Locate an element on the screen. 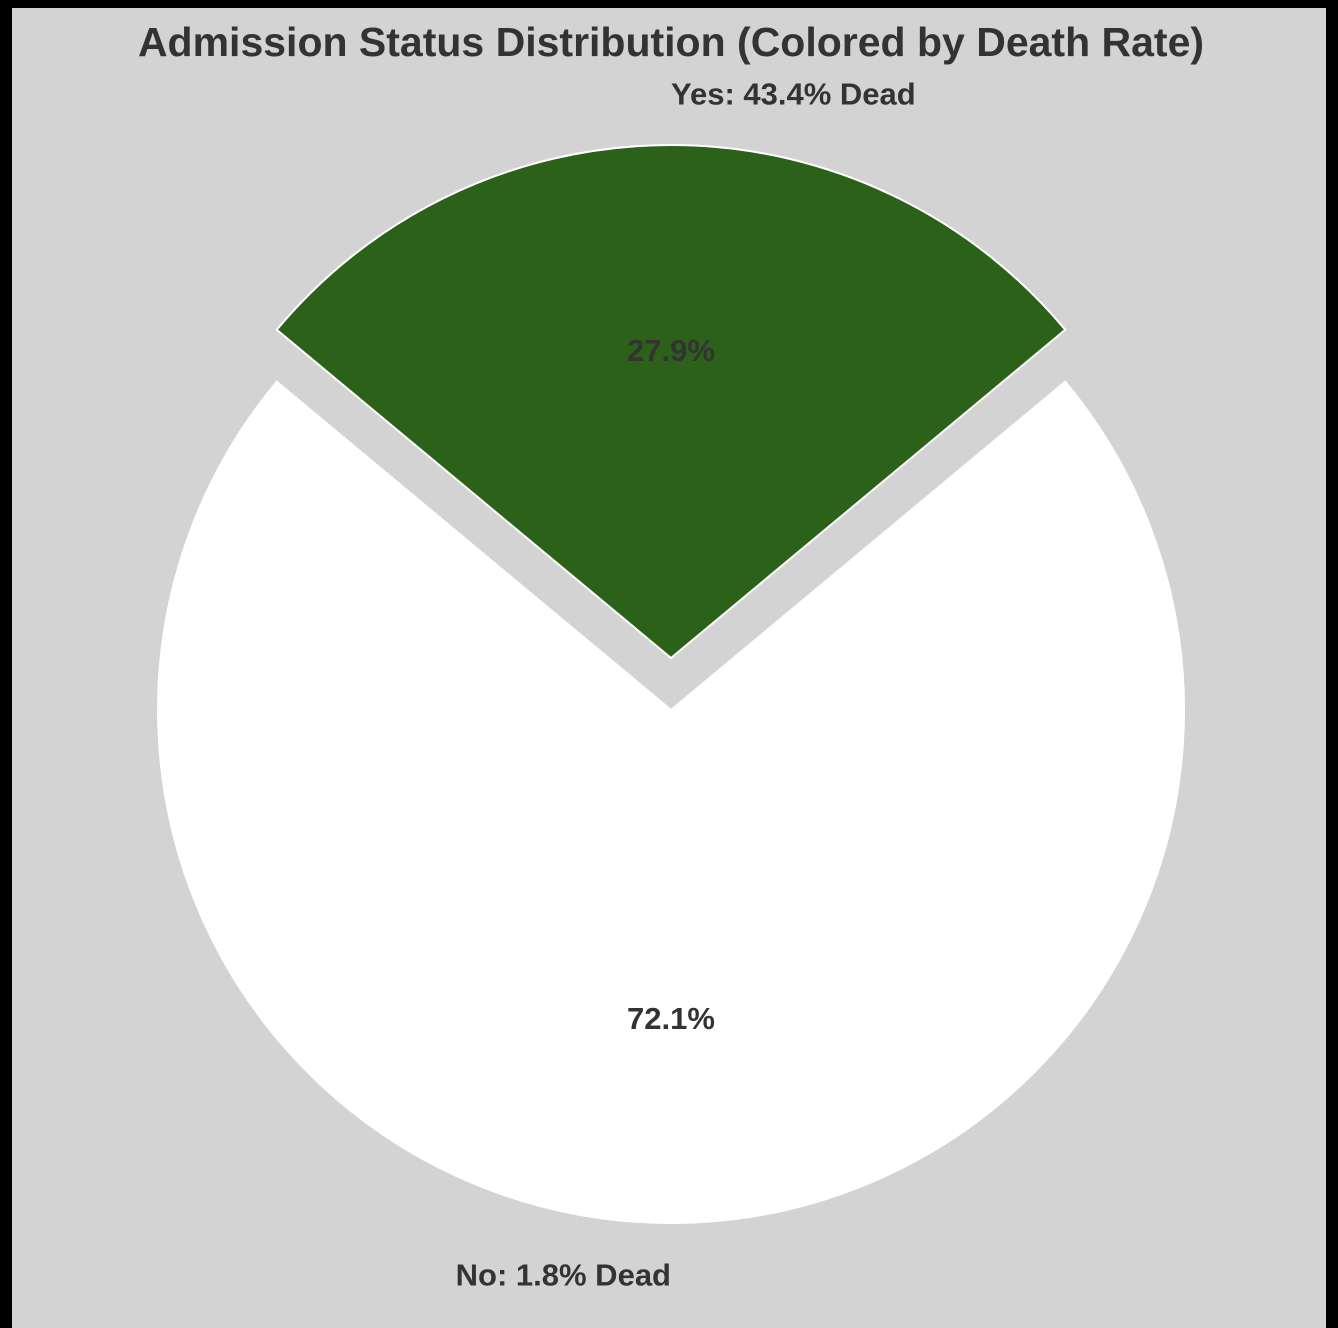 Image resolution: width=1338 pixels, height=1328 pixels. slice-label-yes: Yes: 43.4% Dead is located at coordinates (793, 94).